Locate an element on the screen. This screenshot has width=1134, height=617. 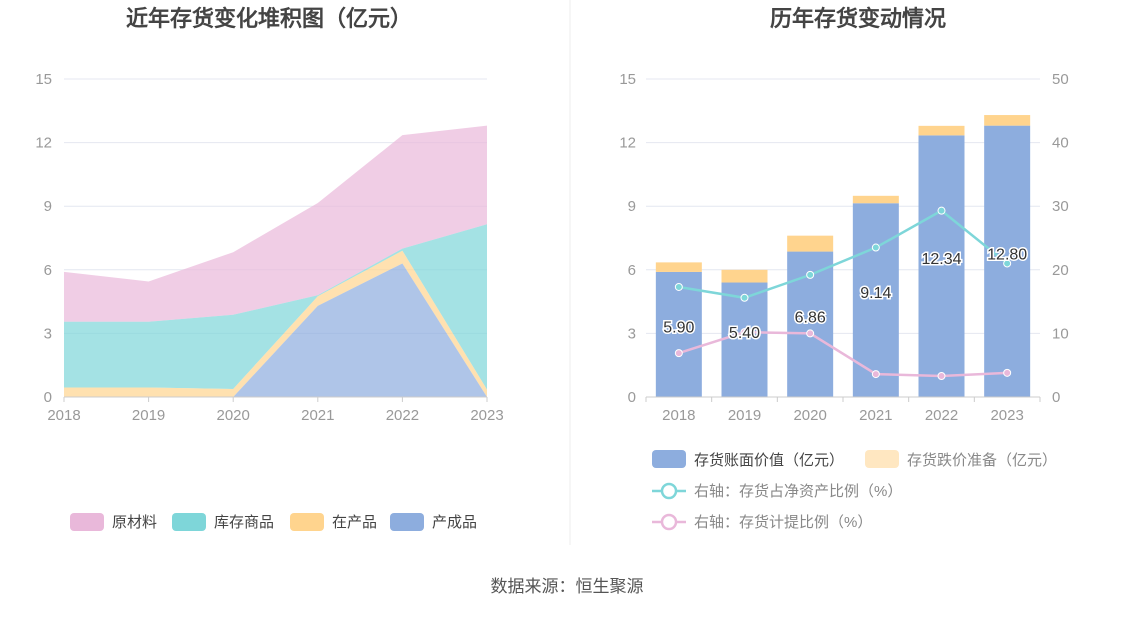
right-x-tick-label: 2018 is located at coordinates (678, 415).